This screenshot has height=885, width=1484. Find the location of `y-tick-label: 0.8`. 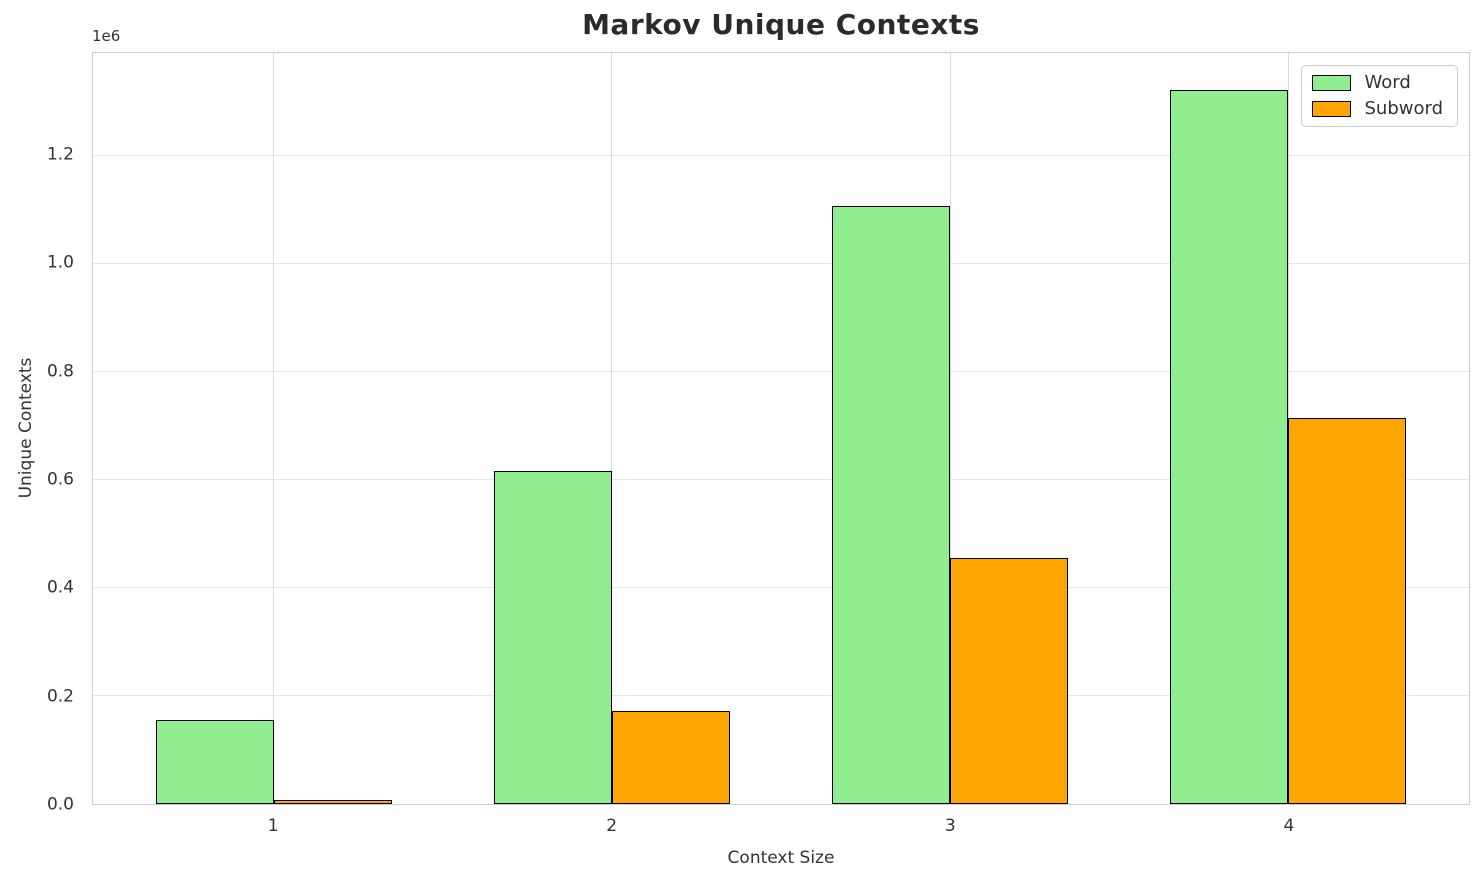

y-tick-label: 0.8 is located at coordinates (60, 371).